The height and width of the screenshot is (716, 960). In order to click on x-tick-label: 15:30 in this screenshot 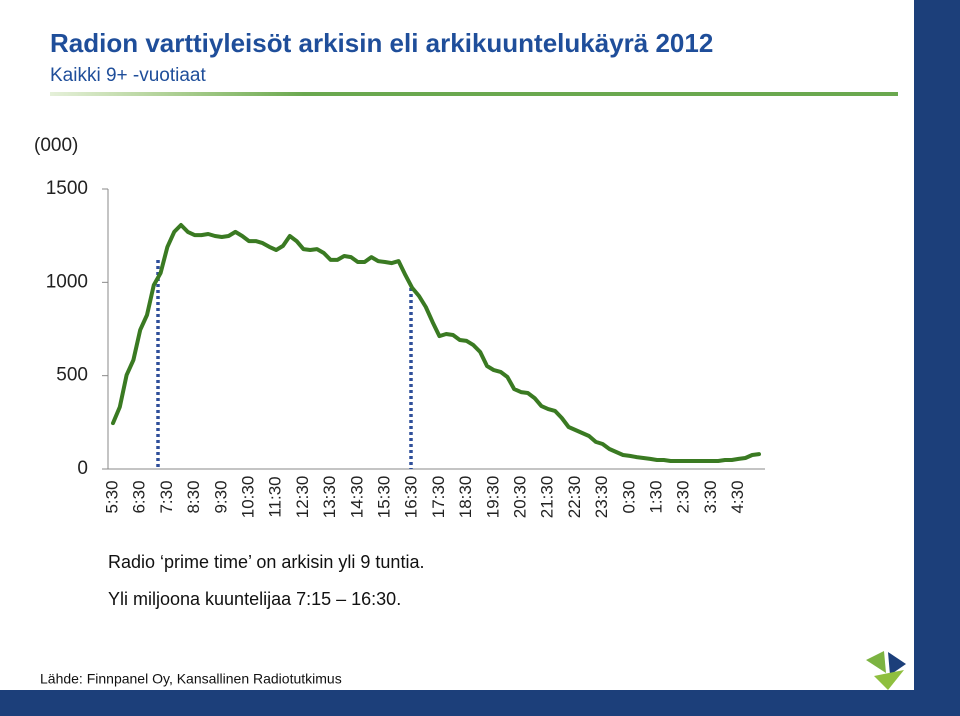, I will do `click(383, 497)`.